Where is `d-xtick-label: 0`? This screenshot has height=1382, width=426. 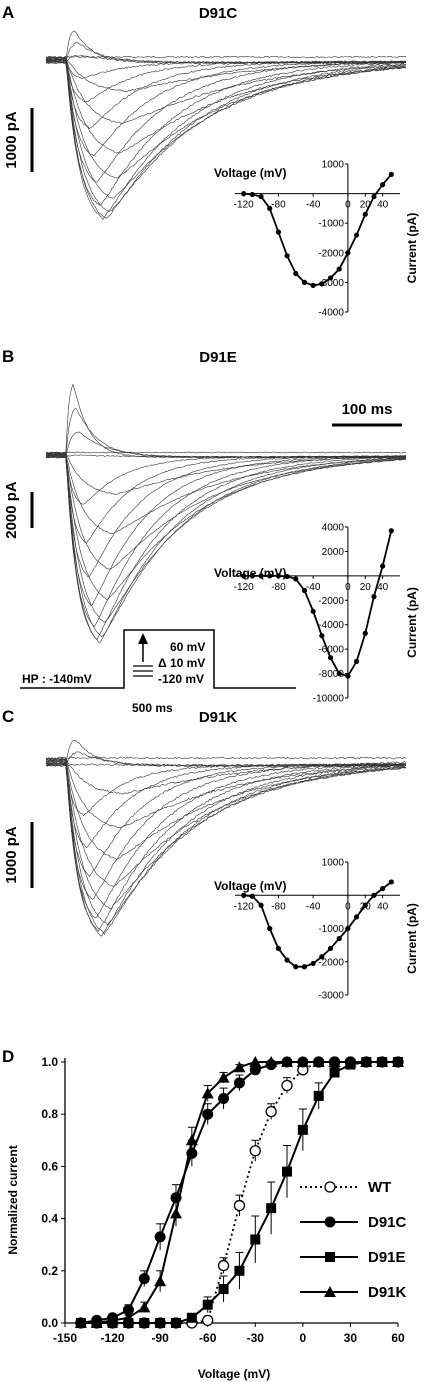
d-xtick-label: 0 is located at coordinates (303, 1338).